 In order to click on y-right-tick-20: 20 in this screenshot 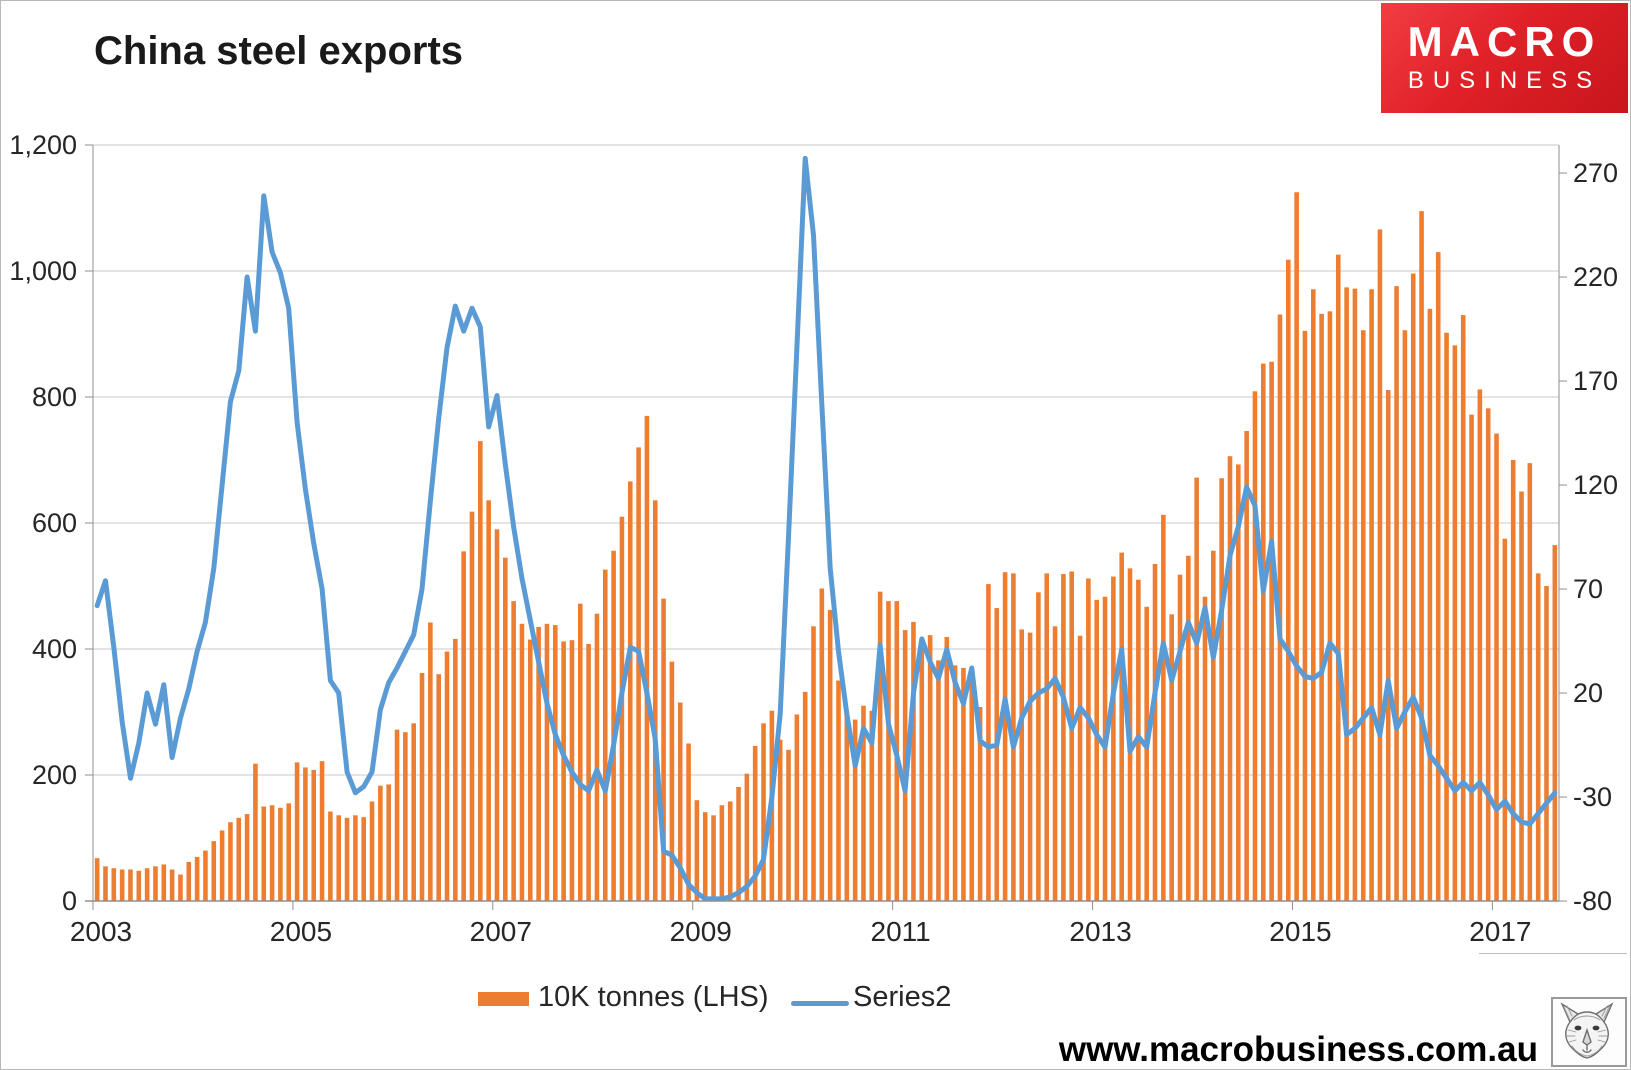, I will do `click(1588, 693)`.